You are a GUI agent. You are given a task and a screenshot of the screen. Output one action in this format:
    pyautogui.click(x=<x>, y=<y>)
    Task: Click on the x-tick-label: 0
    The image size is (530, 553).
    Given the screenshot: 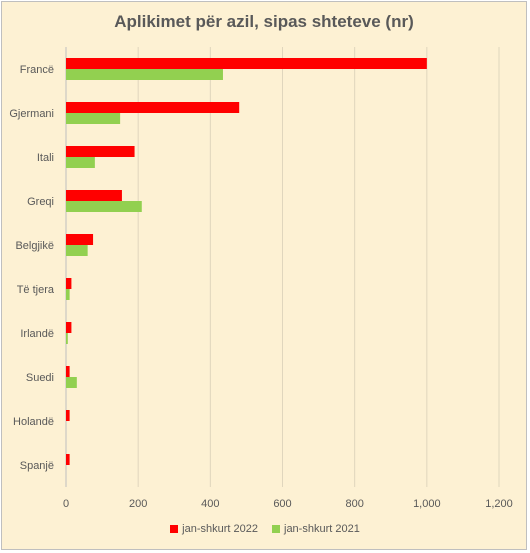 What is the action you would take?
    pyautogui.click(x=66, y=504)
    